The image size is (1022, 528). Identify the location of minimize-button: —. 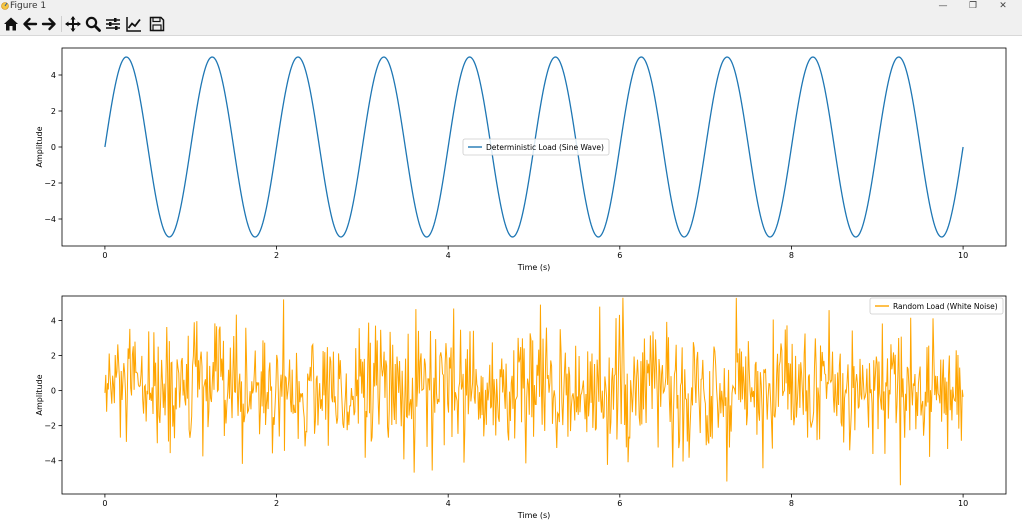
(943, 6).